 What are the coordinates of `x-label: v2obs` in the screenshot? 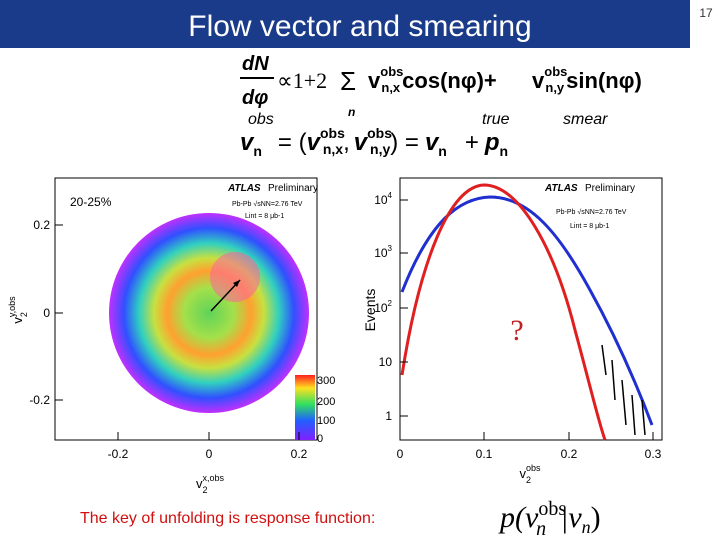 It's located at (530, 474).